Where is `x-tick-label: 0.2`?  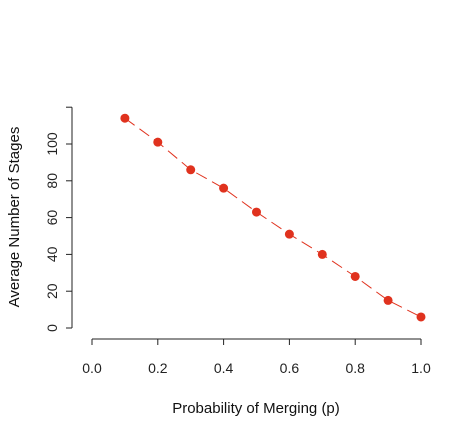
x-tick-label: 0.2 is located at coordinates (158, 368).